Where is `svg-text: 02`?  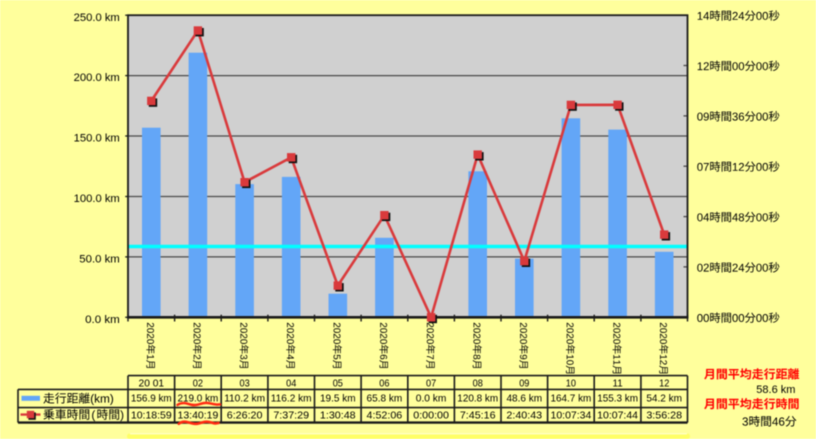 svg-text: 02 is located at coordinates (198, 384).